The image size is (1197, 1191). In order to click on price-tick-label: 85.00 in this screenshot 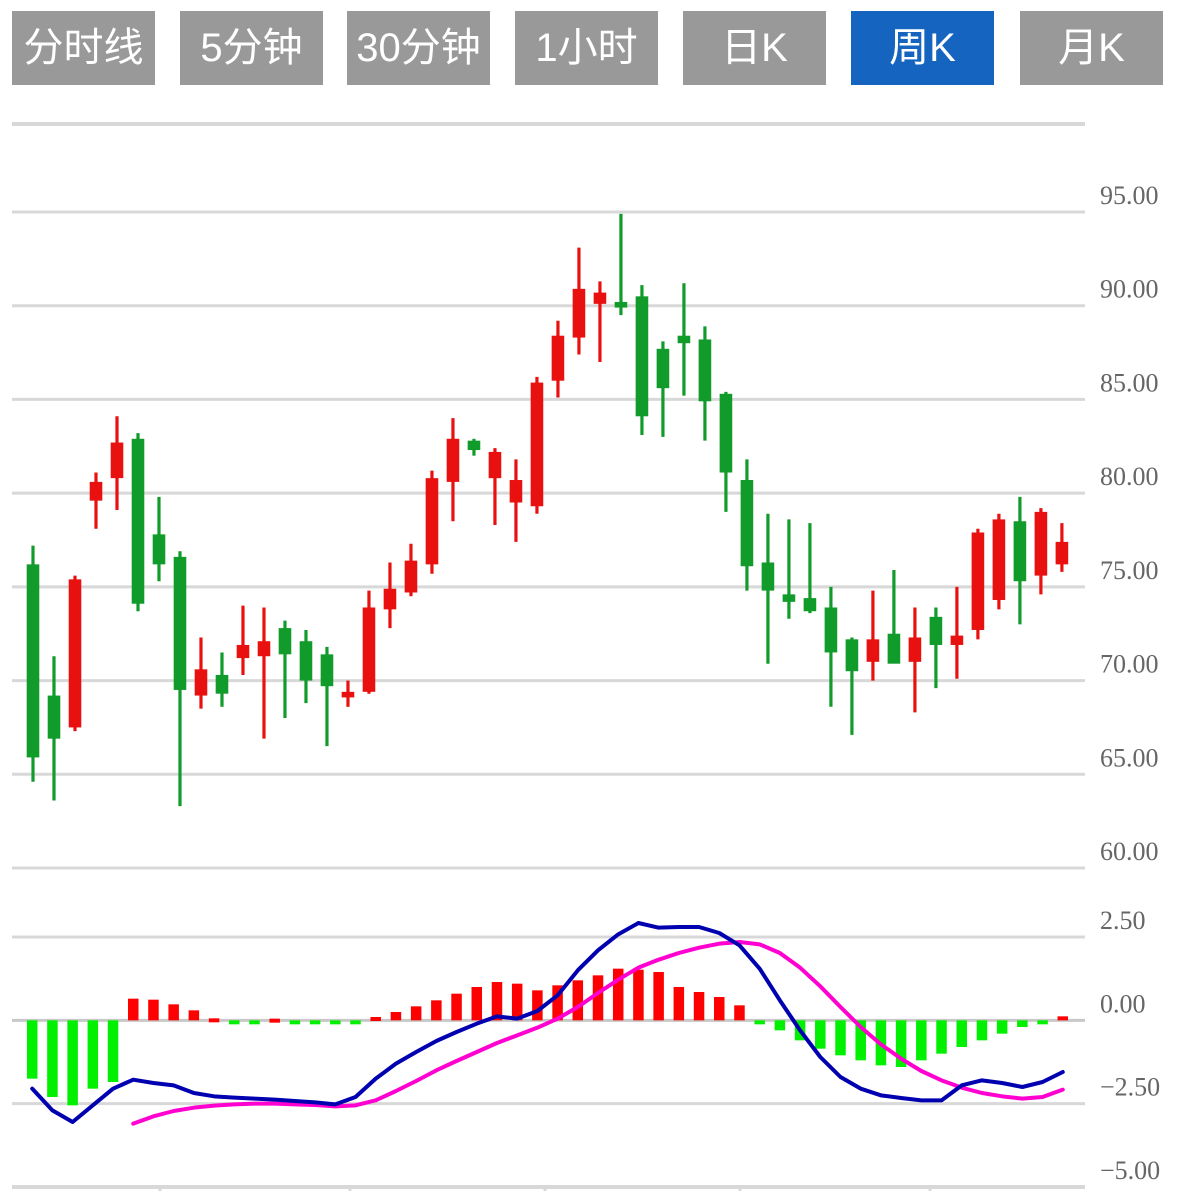, I will do `click(1129, 382)`.